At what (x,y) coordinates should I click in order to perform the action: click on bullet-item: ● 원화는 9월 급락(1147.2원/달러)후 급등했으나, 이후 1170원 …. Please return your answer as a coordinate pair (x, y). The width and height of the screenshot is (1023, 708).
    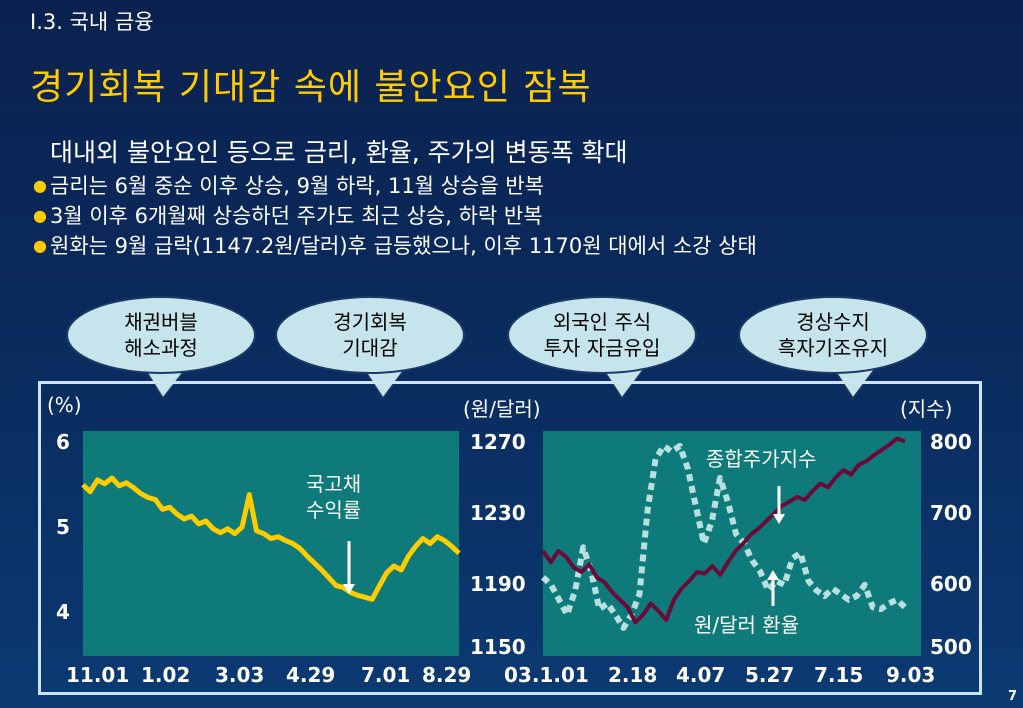
    Looking at the image, I should click on (393, 246).